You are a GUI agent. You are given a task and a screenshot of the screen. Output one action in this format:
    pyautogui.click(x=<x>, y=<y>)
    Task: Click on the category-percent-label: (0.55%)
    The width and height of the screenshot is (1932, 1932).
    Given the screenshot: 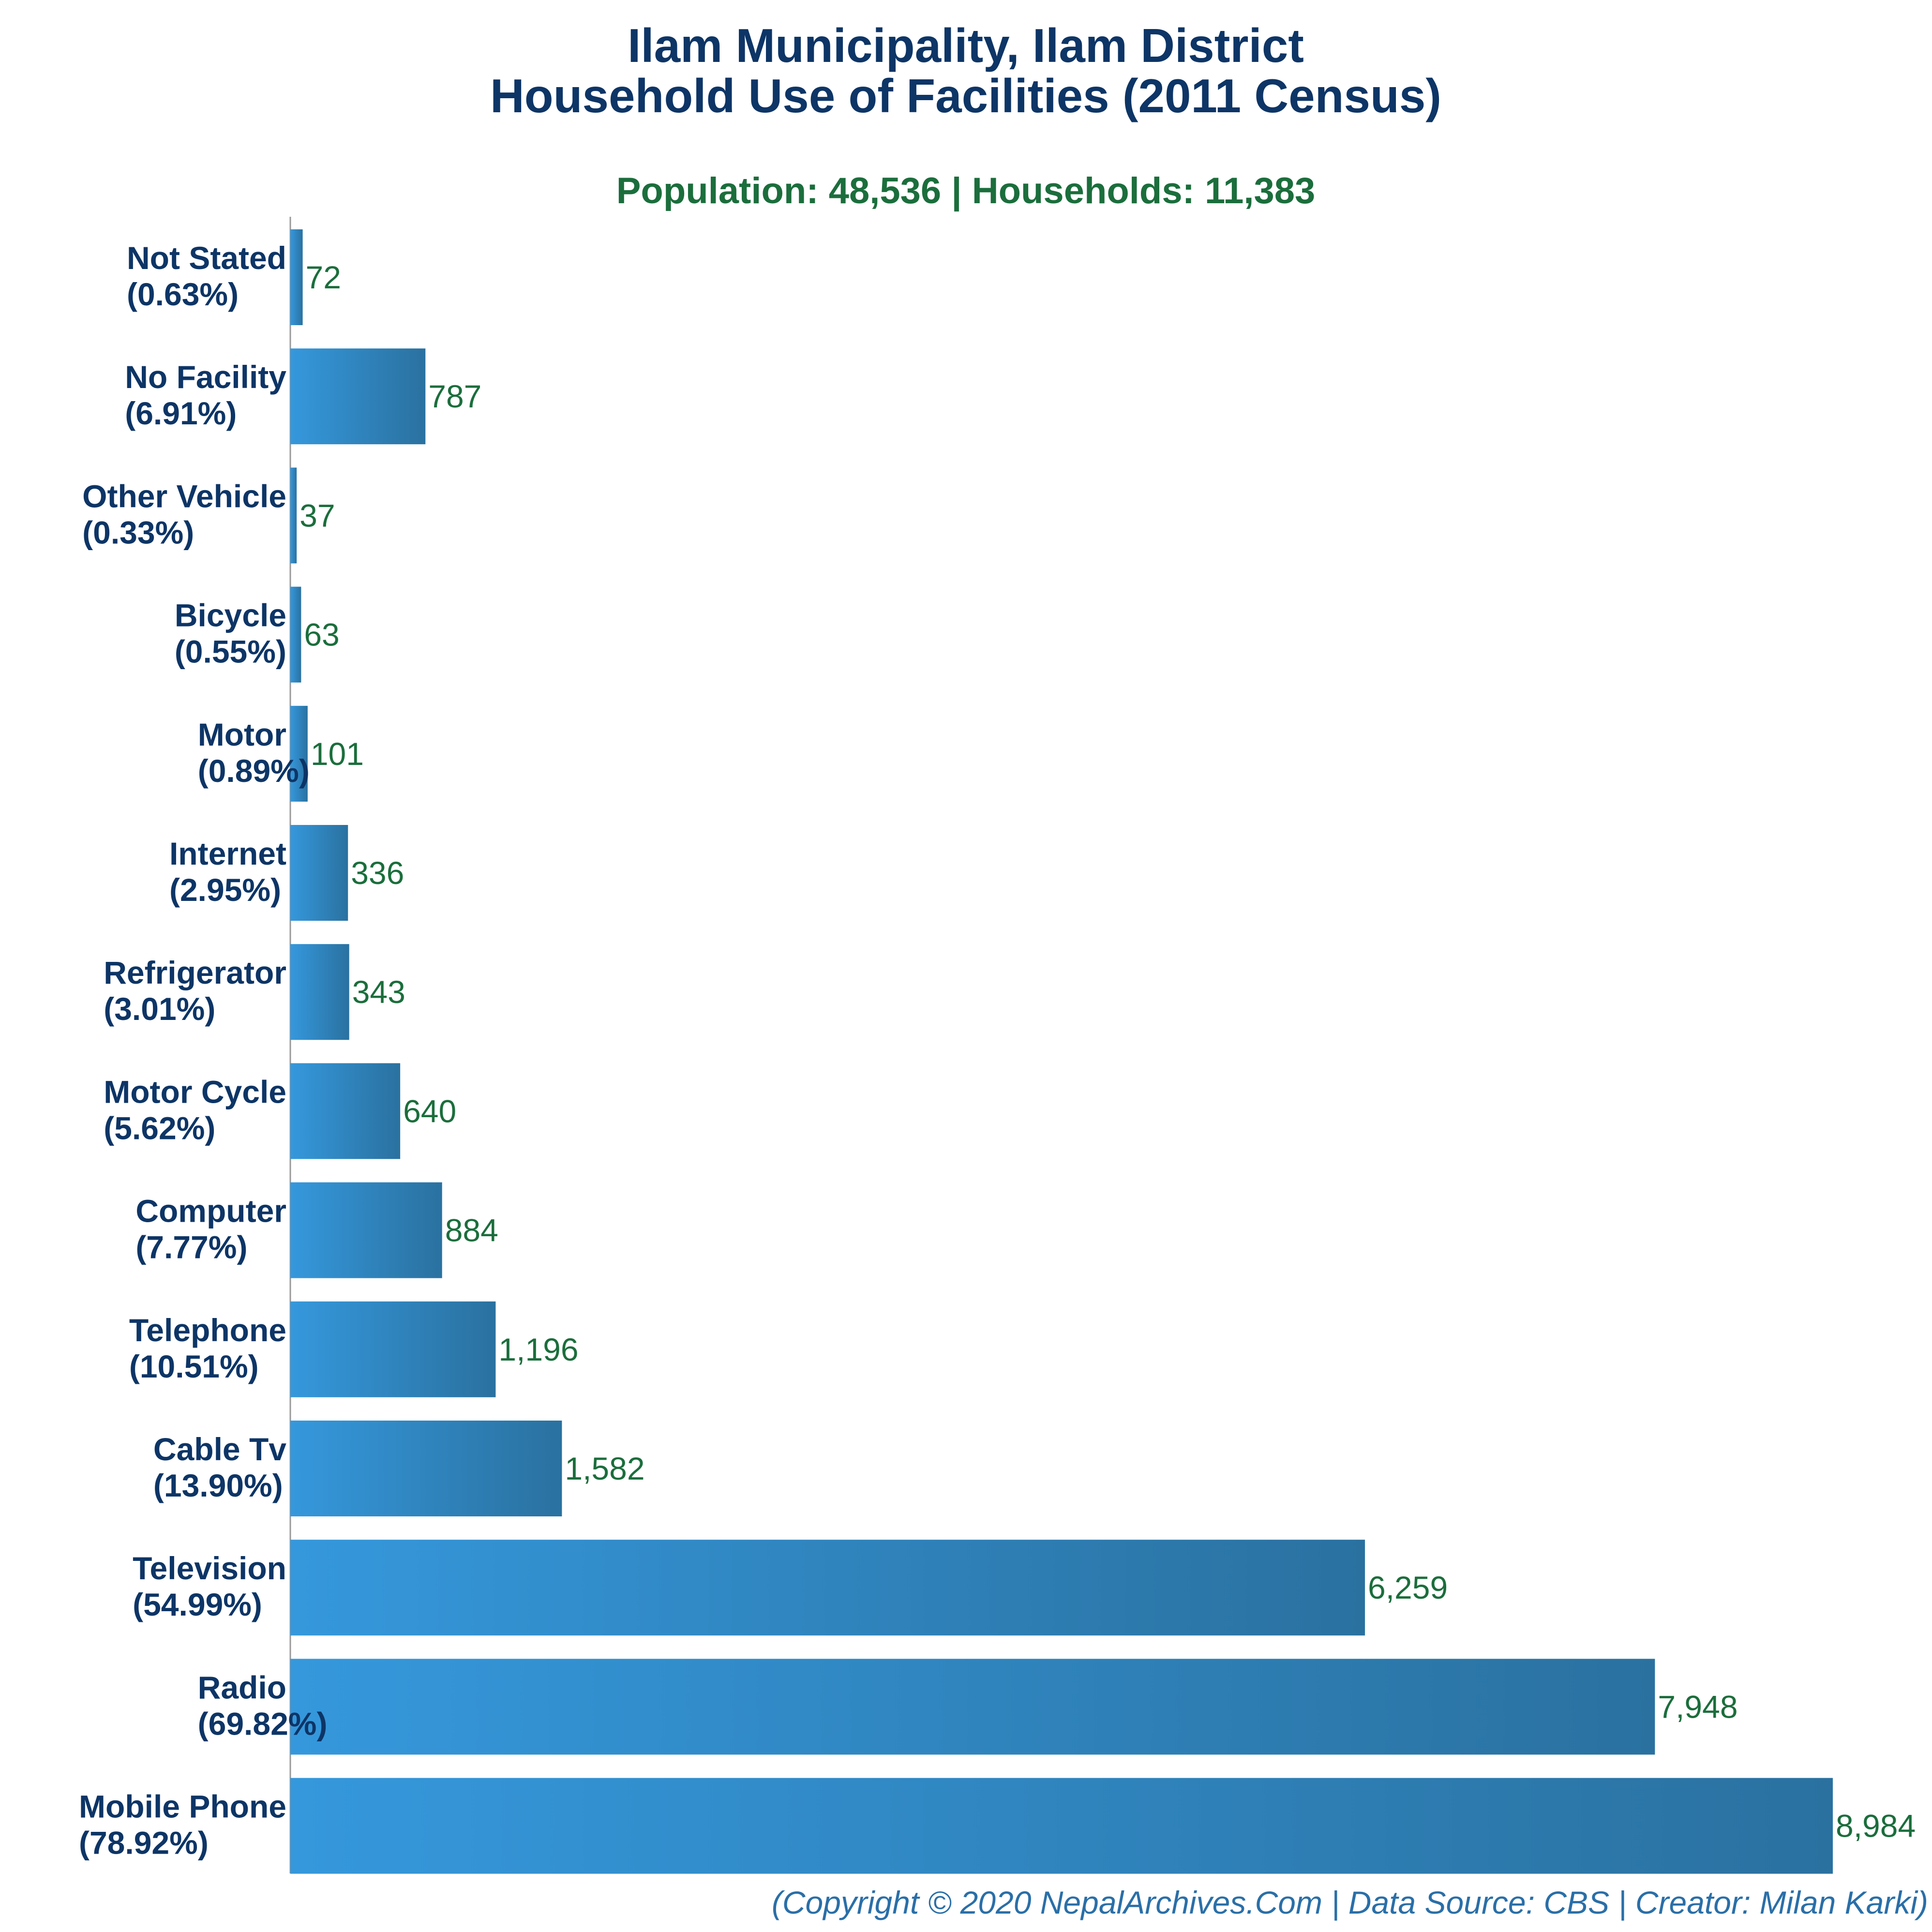 What is the action you would take?
    pyautogui.click(x=230, y=652)
    